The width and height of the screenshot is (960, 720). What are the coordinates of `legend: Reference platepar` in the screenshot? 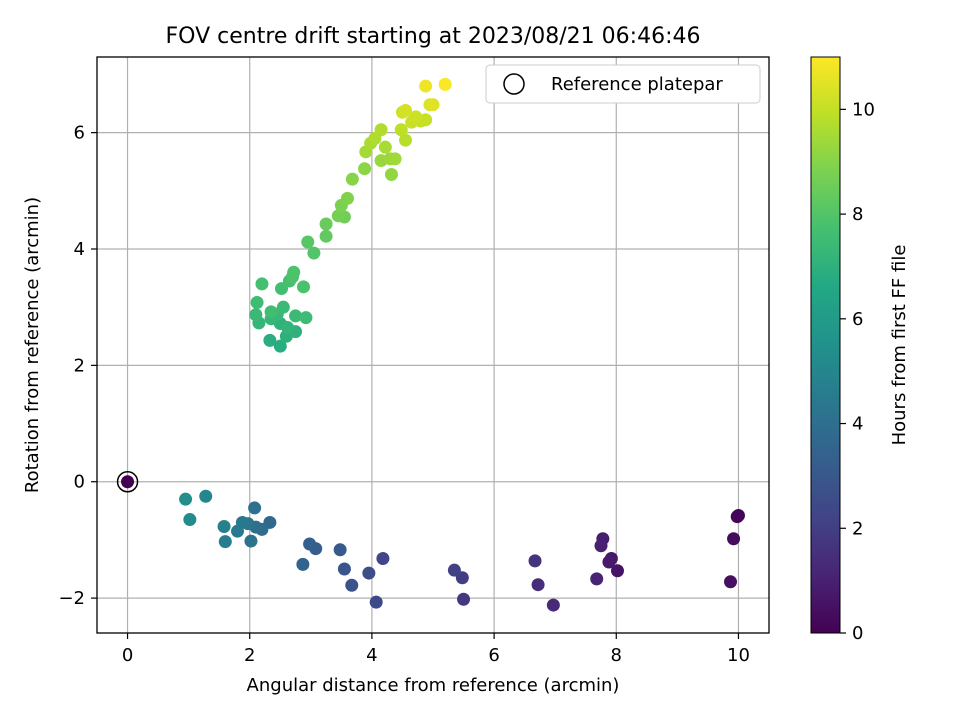 It's located at (623, 84).